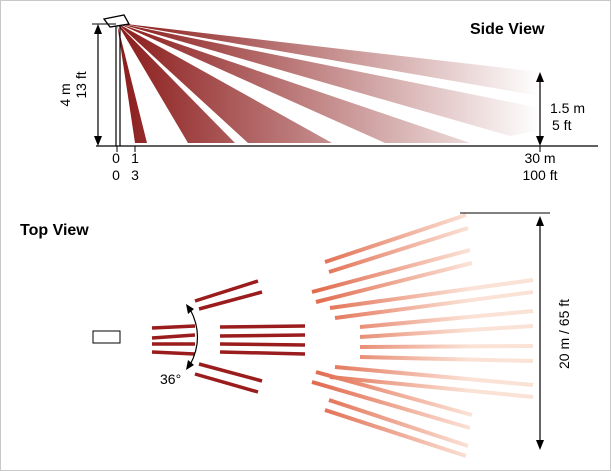 Image resolution: width=611 pixels, height=471 pixels. I want to click on angle-label: 36°, so click(170, 379).